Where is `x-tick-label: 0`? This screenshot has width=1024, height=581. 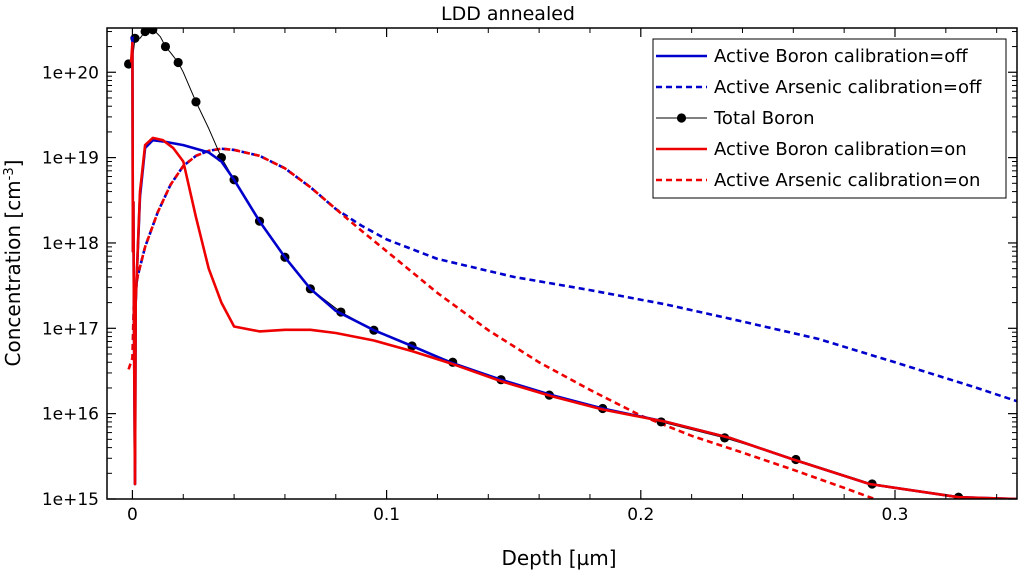
x-tick-label: 0 is located at coordinates (132, 515).